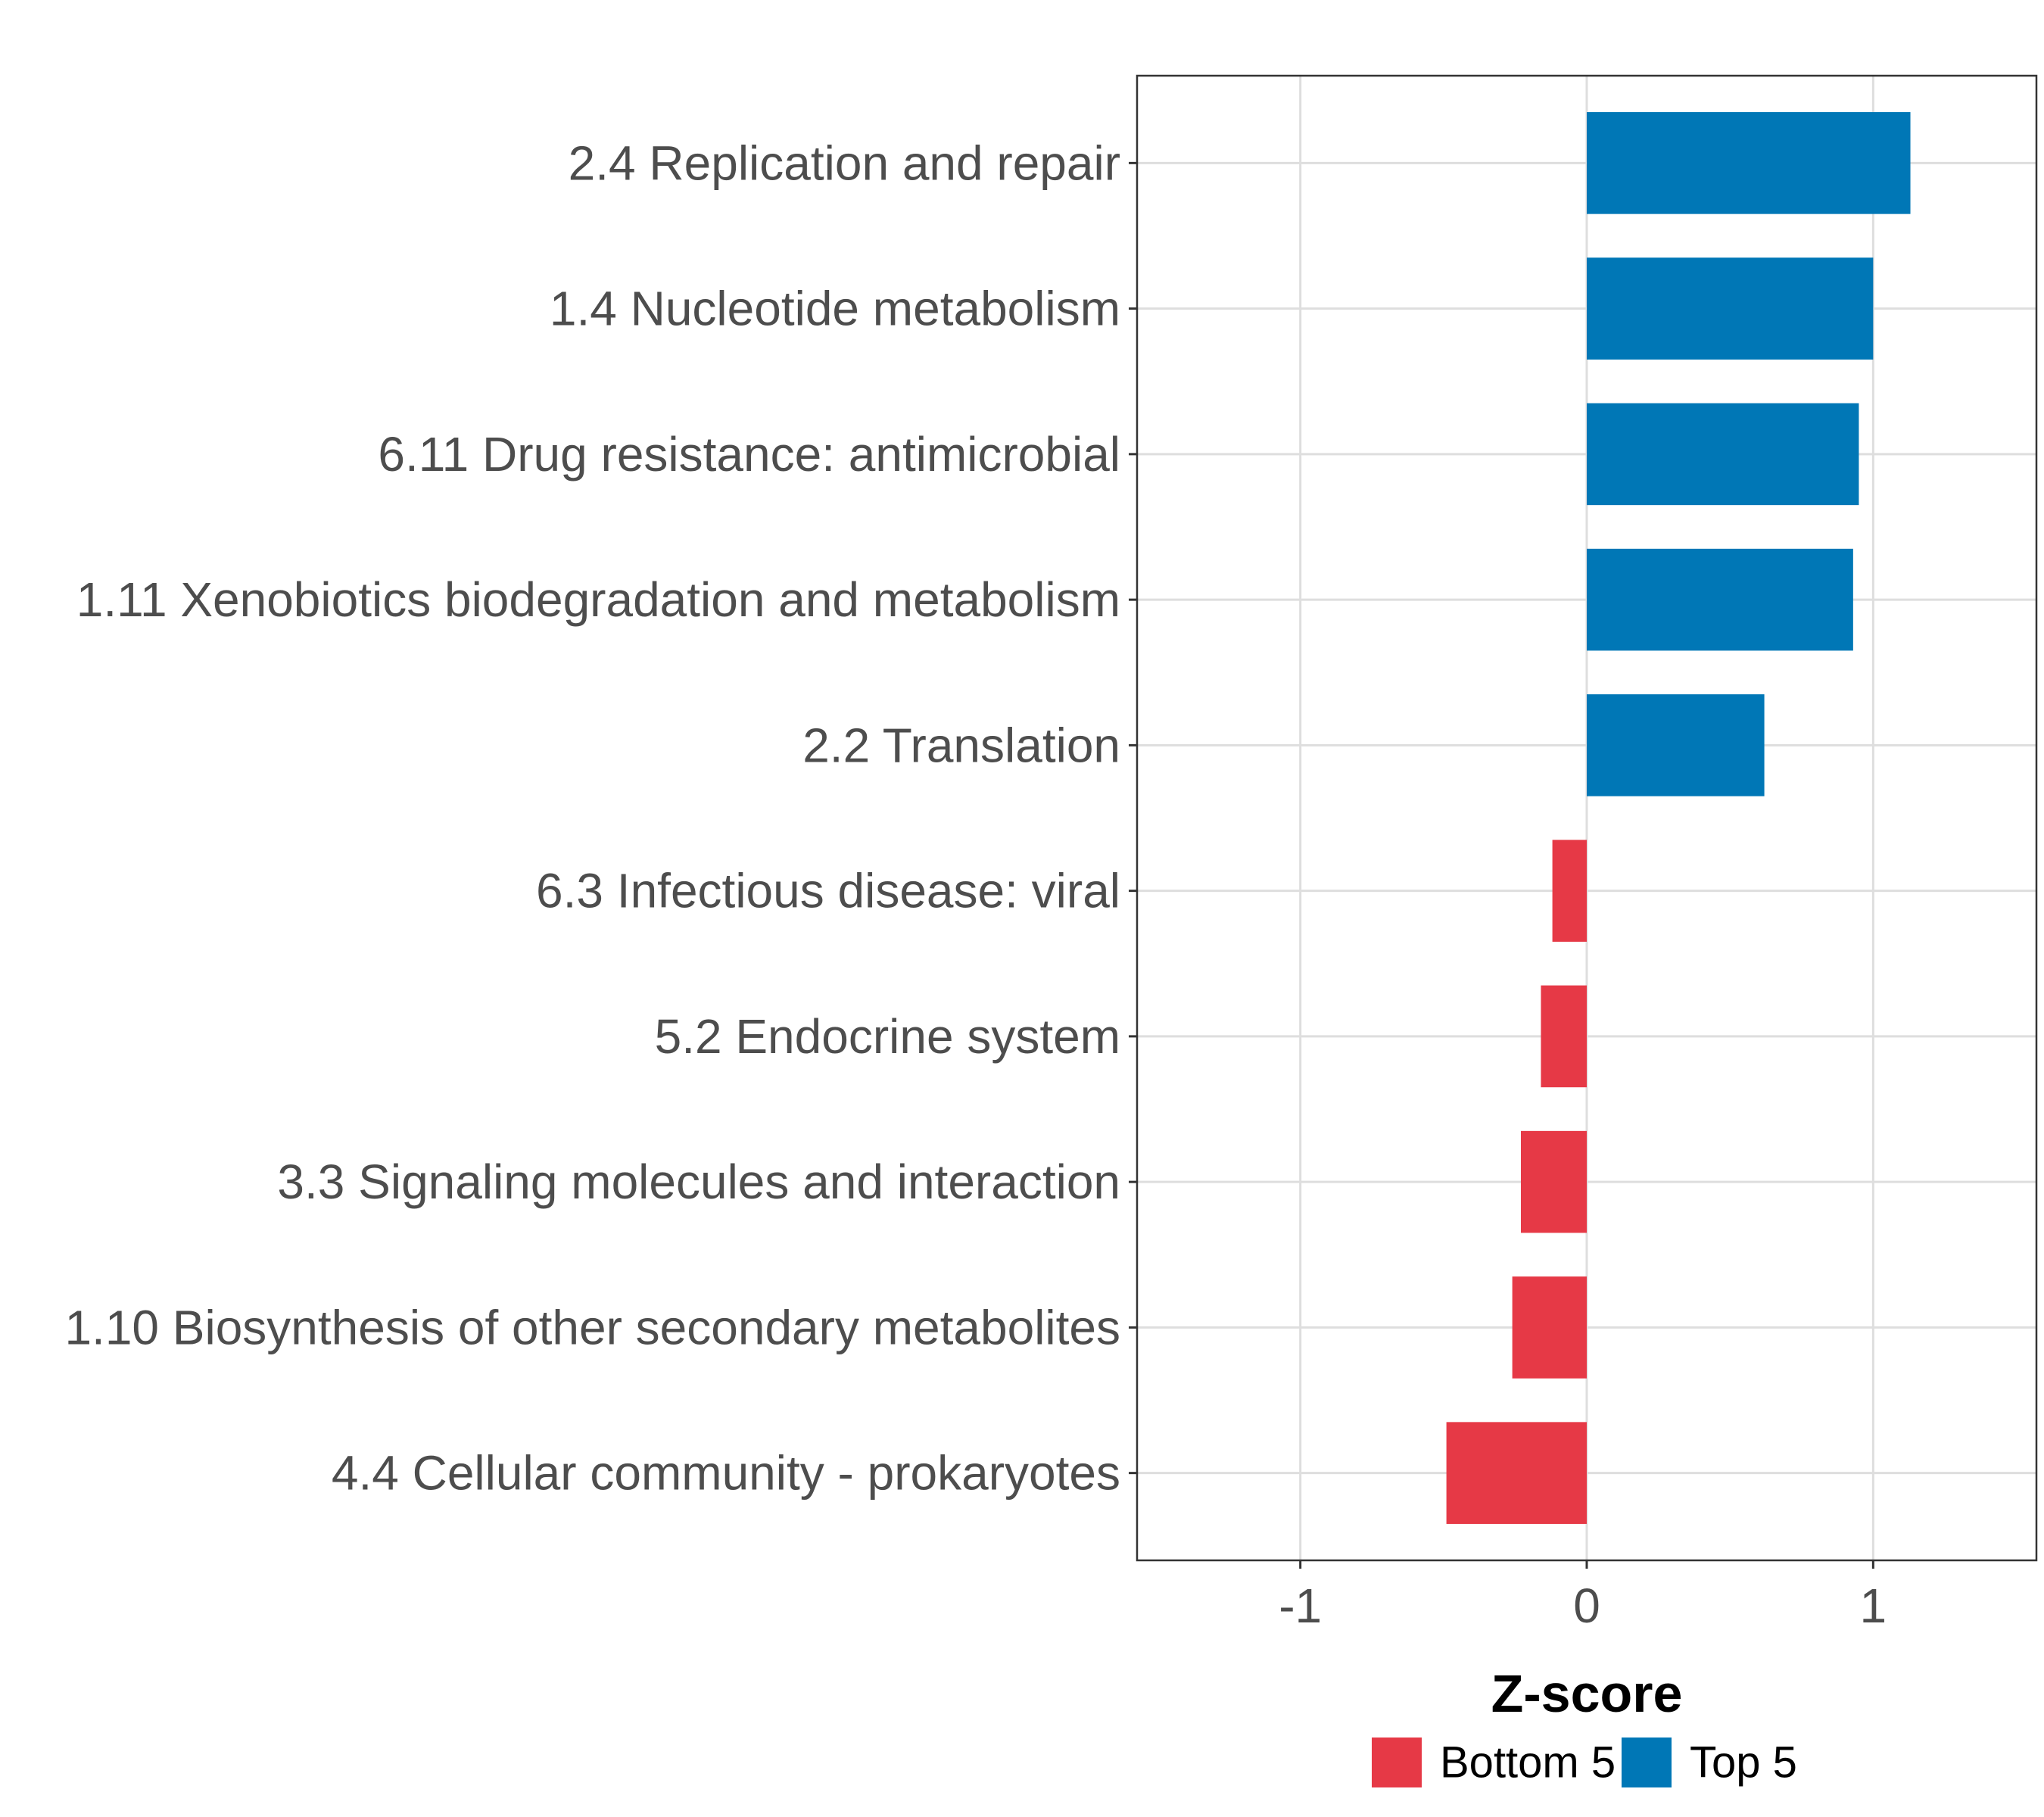 The width and height of the screenshot is (2044, 1817). Describe the element at coordinates (844, 163) in the screenshot. I see `category-label-1: 2.4 Replication and repair` at that location.